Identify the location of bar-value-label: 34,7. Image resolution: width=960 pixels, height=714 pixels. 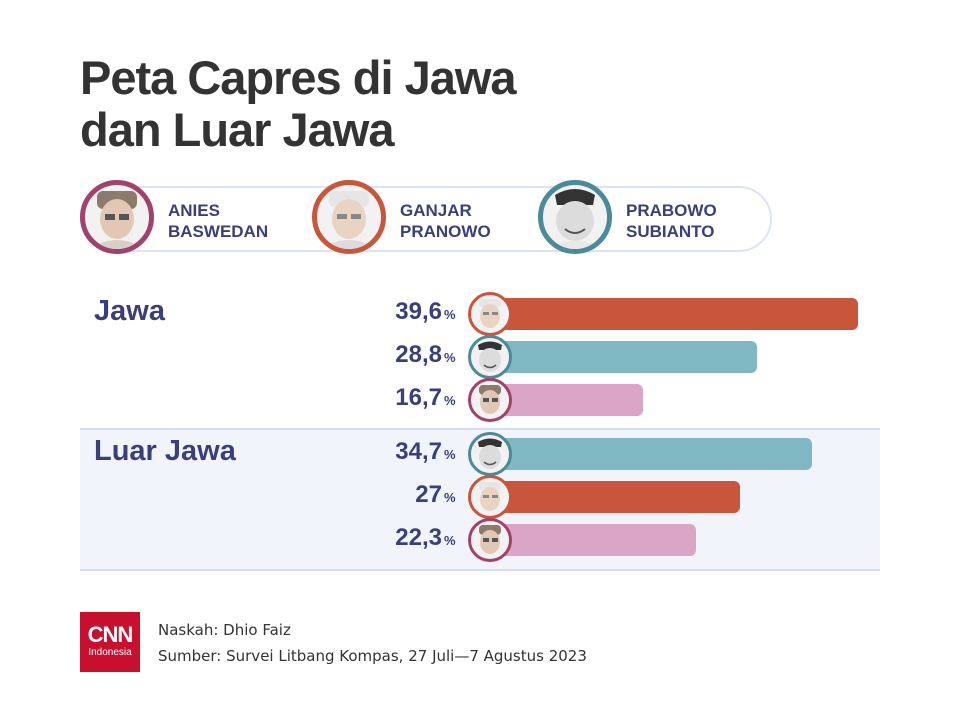
(418, 451).